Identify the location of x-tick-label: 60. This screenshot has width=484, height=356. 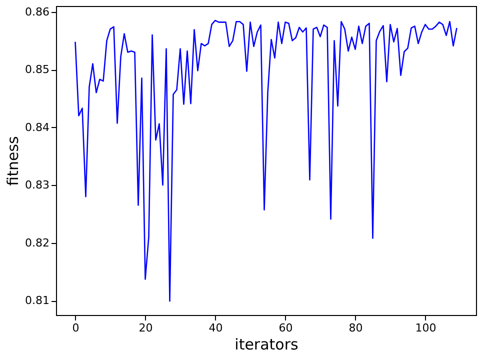
(285, 328).